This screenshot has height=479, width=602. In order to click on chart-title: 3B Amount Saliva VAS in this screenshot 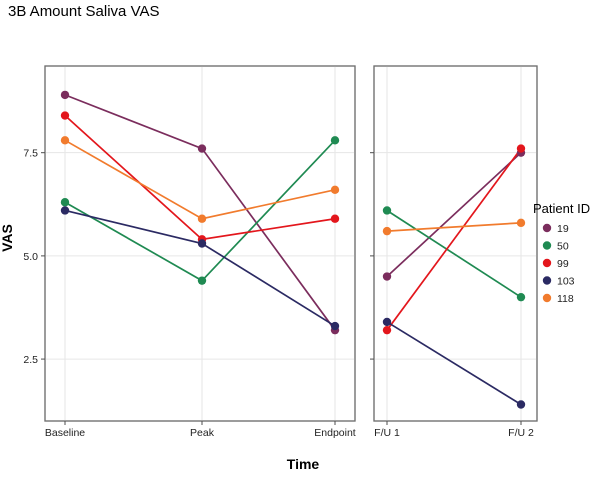, I will do `click(83, 11)`.